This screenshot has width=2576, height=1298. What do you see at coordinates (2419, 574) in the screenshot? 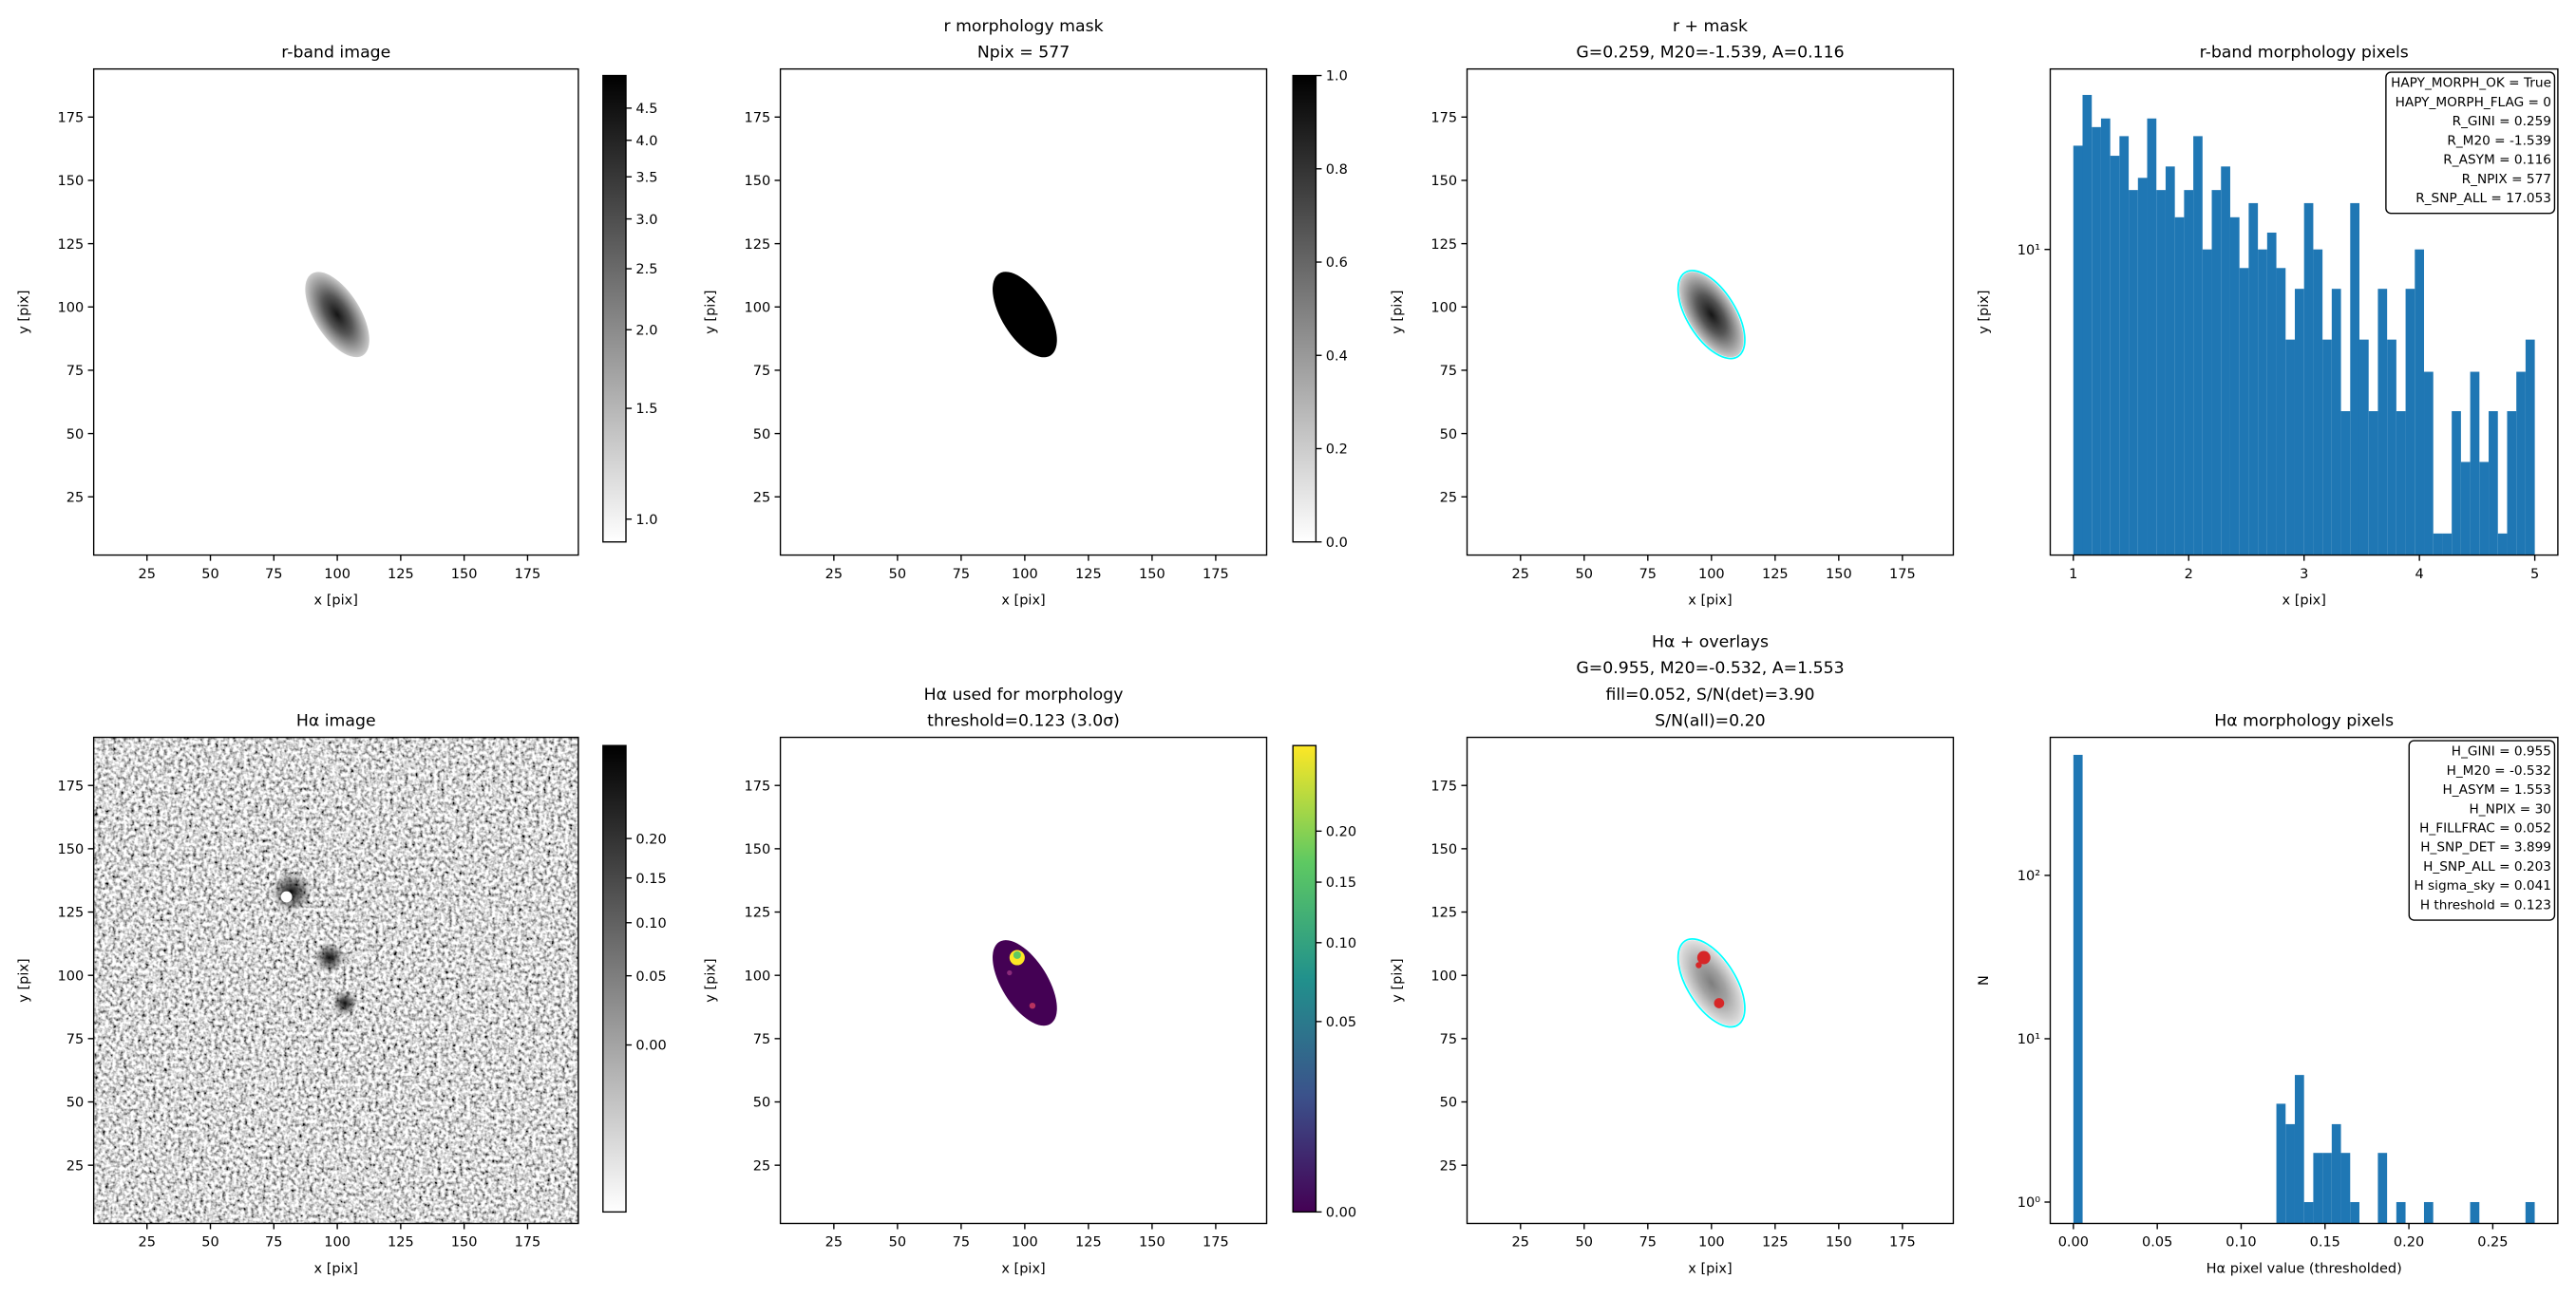
I see `x-tick-label: 4` at bounding box center [2419, 574].